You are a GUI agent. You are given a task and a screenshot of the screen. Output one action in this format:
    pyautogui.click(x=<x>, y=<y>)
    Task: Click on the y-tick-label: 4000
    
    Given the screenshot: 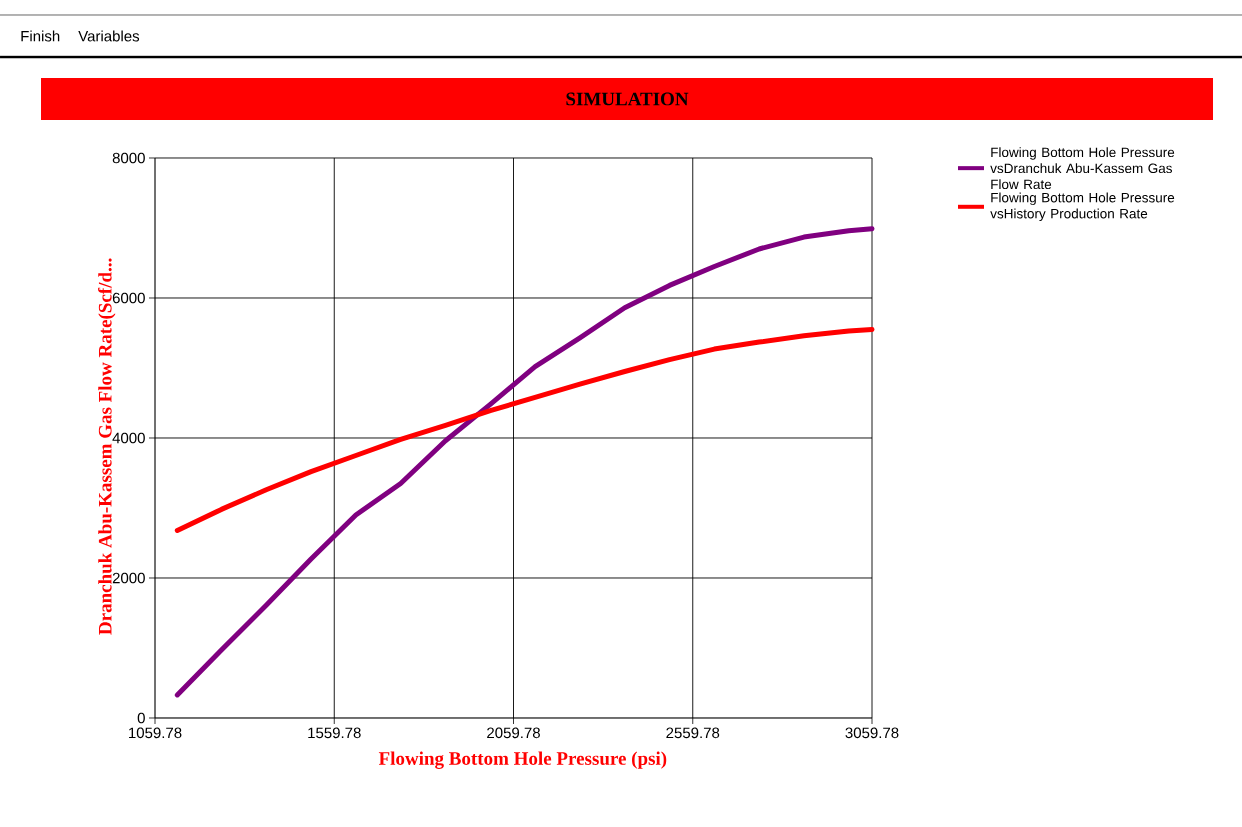 What is the action you would take?
    pyautogui.click(x=128, y=438)
    